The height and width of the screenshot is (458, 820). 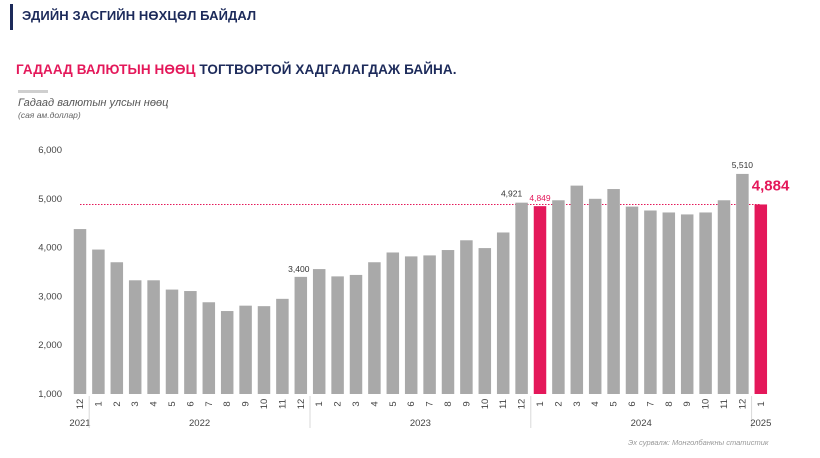 What do you see at coordinates (33, 91) in the screenshot?
I see `legend-line` at bounding box center [33, 91].